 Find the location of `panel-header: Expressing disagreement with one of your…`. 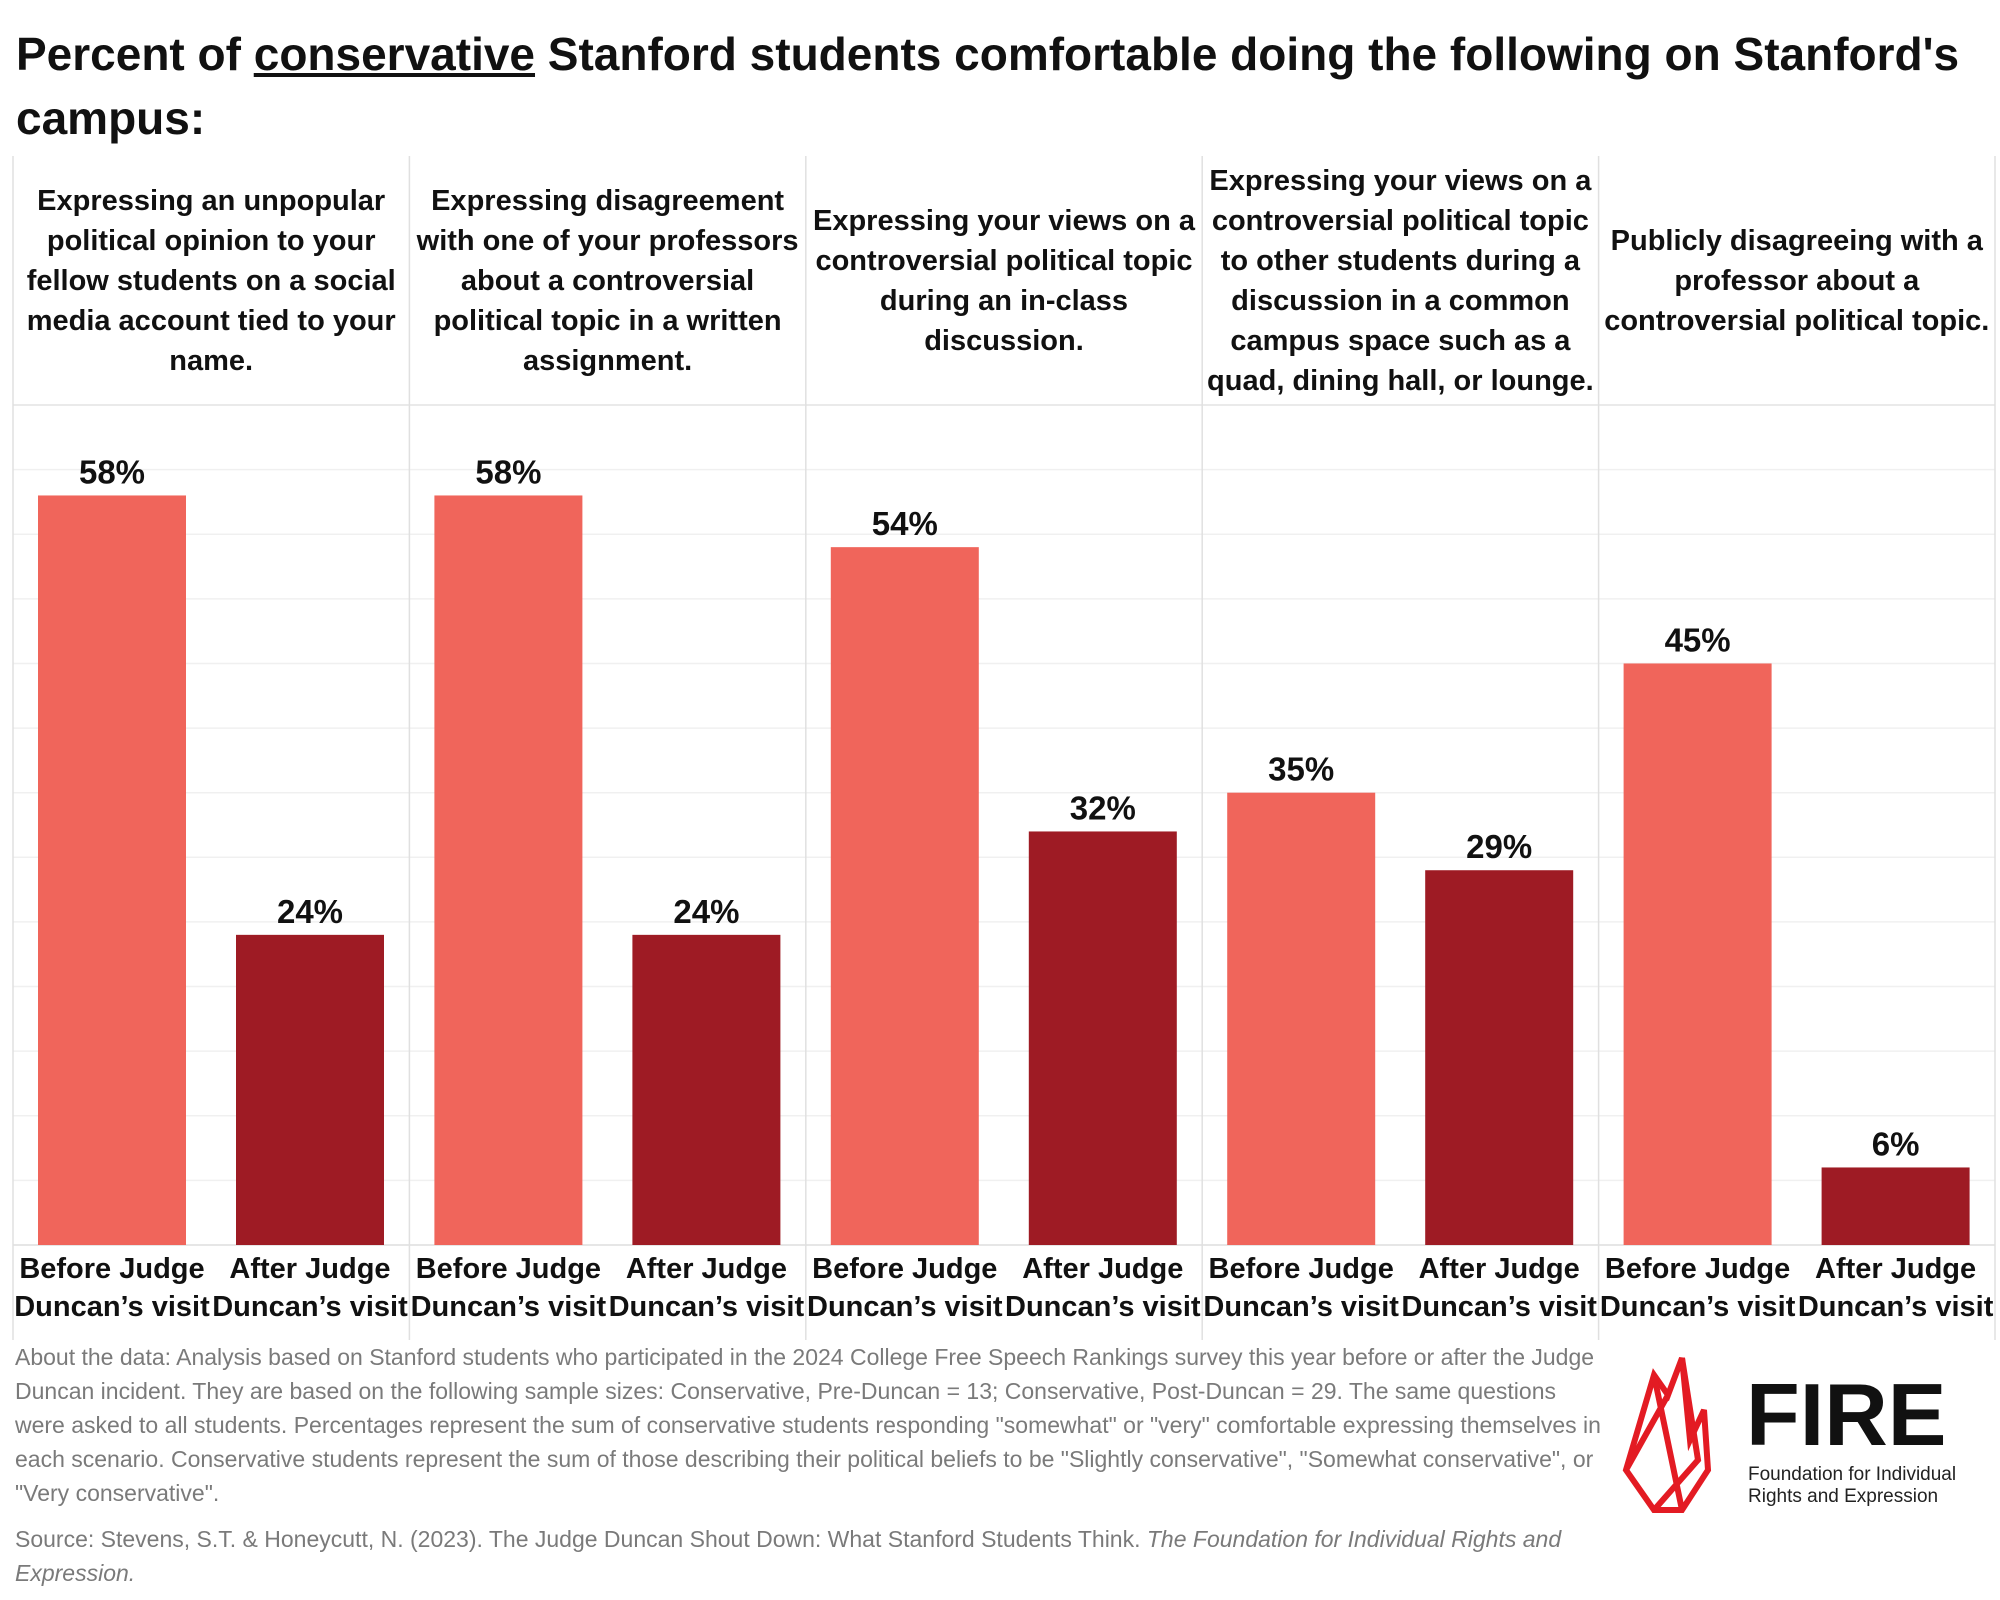

panel-header: Expressing disagreement with one of your… is located at coordinates (607, 280).